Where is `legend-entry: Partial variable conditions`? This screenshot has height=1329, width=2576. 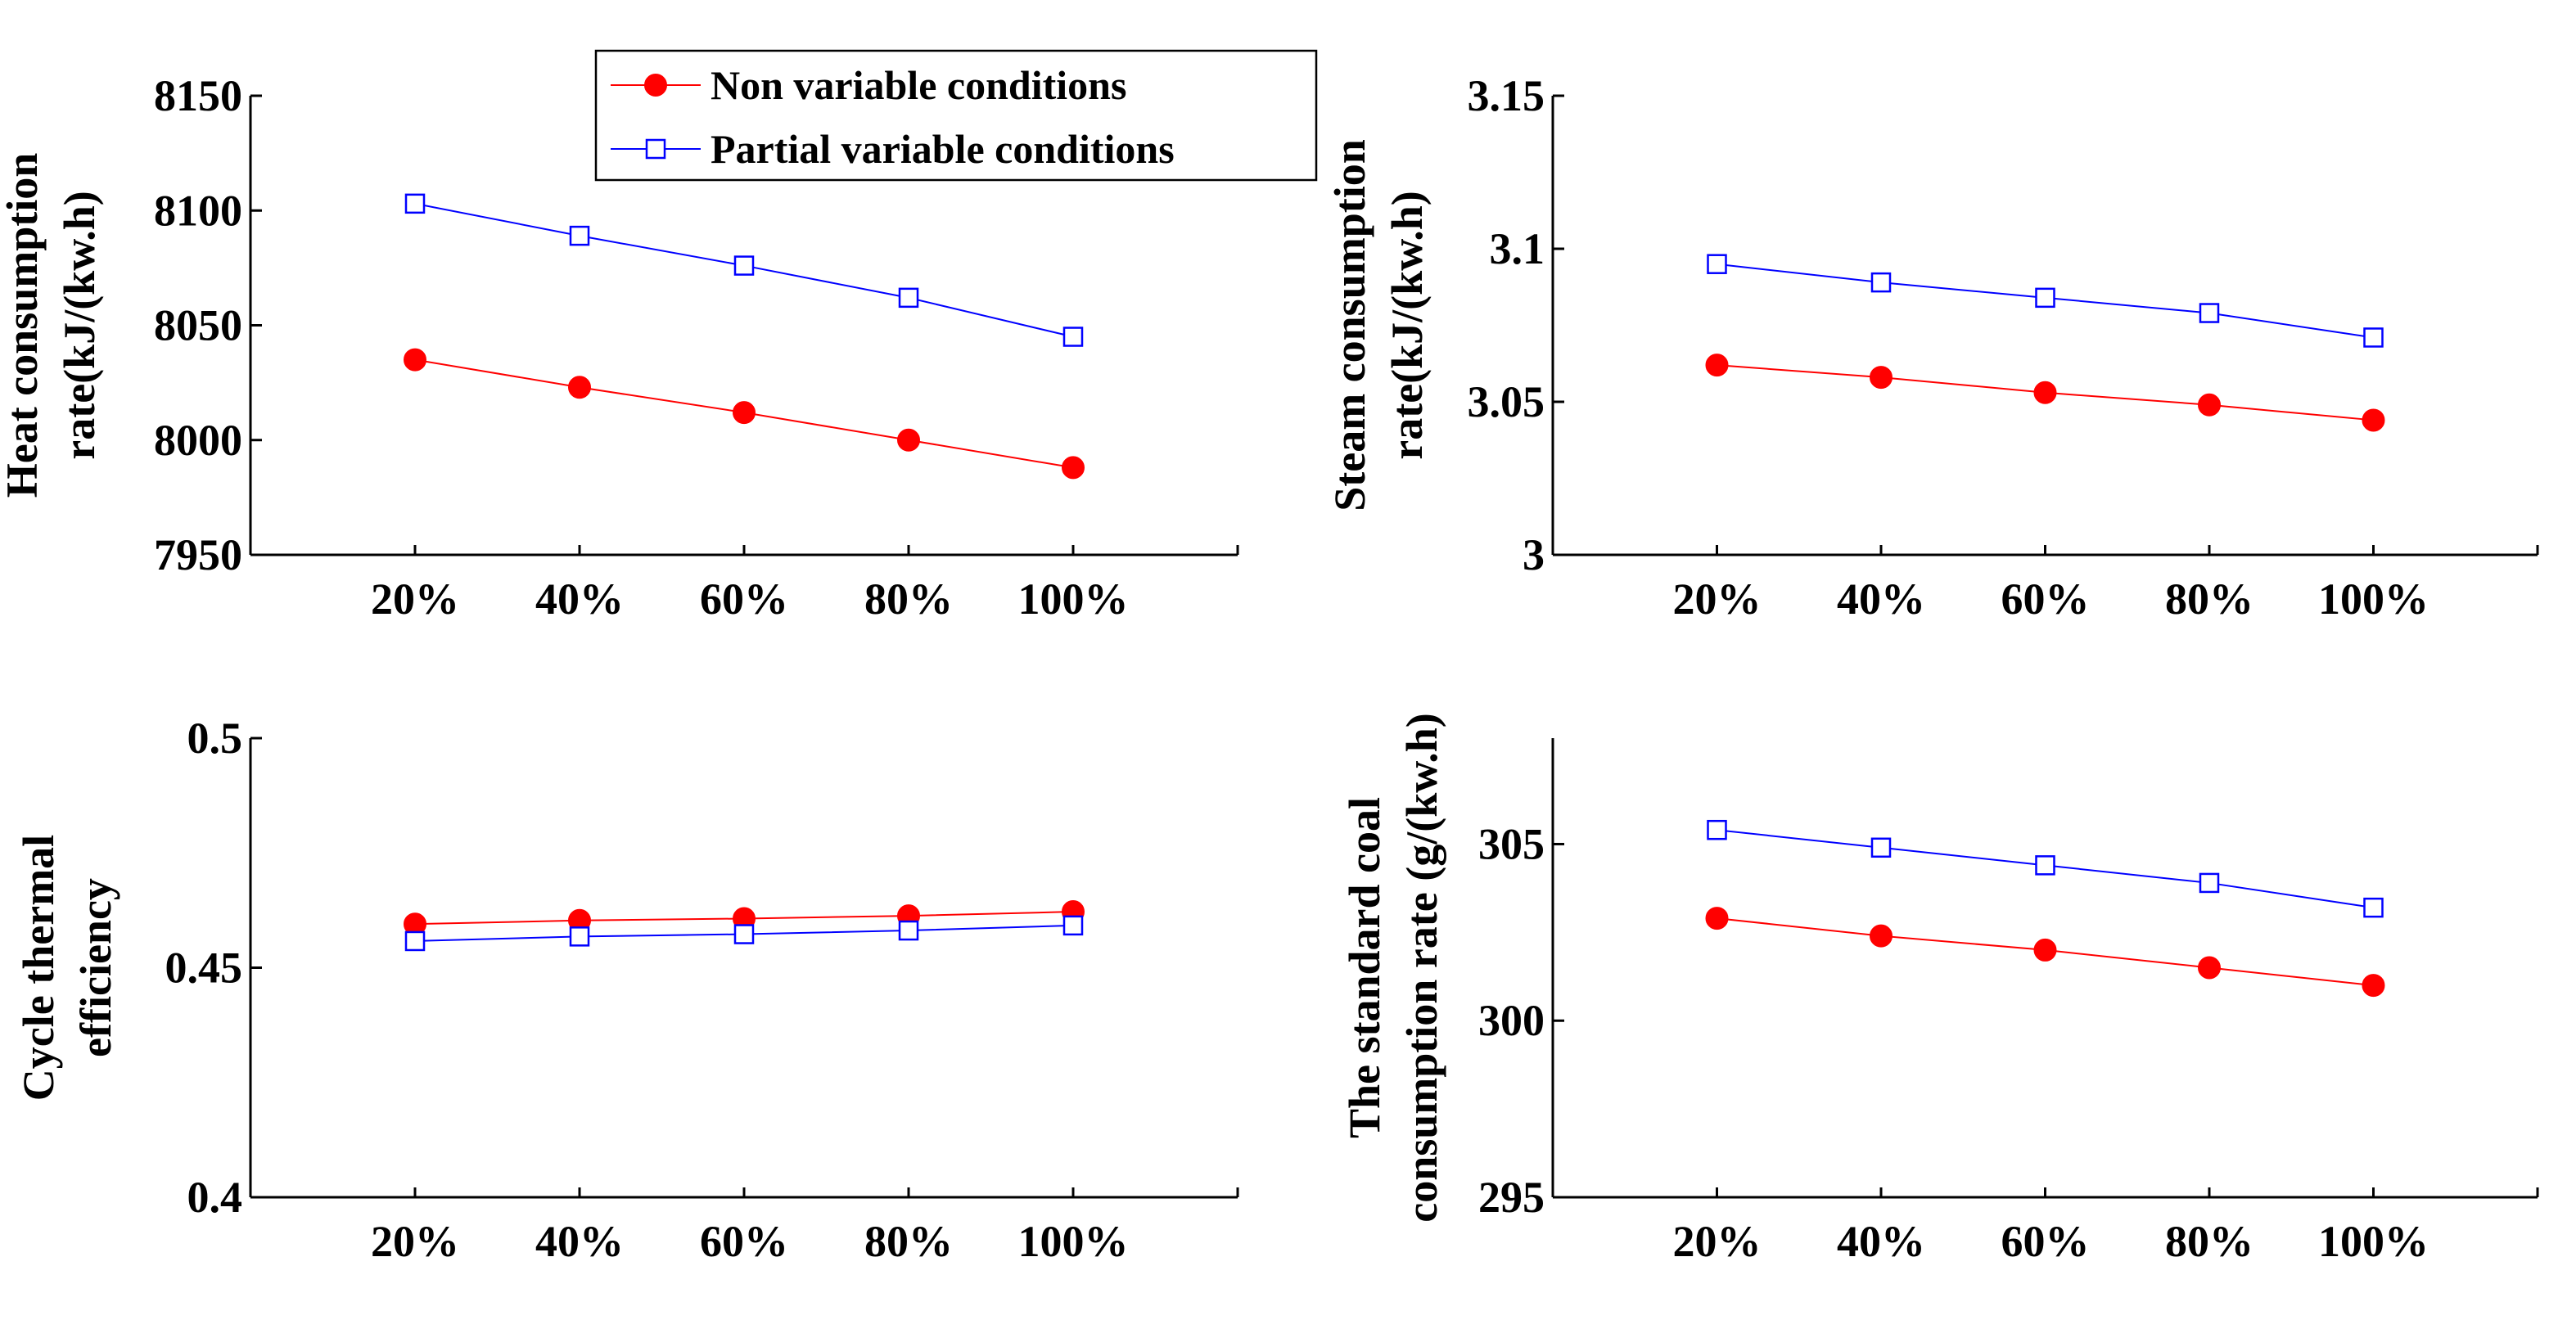
legend-entry: Partial variable conditions is located at coordinates (893, 149).